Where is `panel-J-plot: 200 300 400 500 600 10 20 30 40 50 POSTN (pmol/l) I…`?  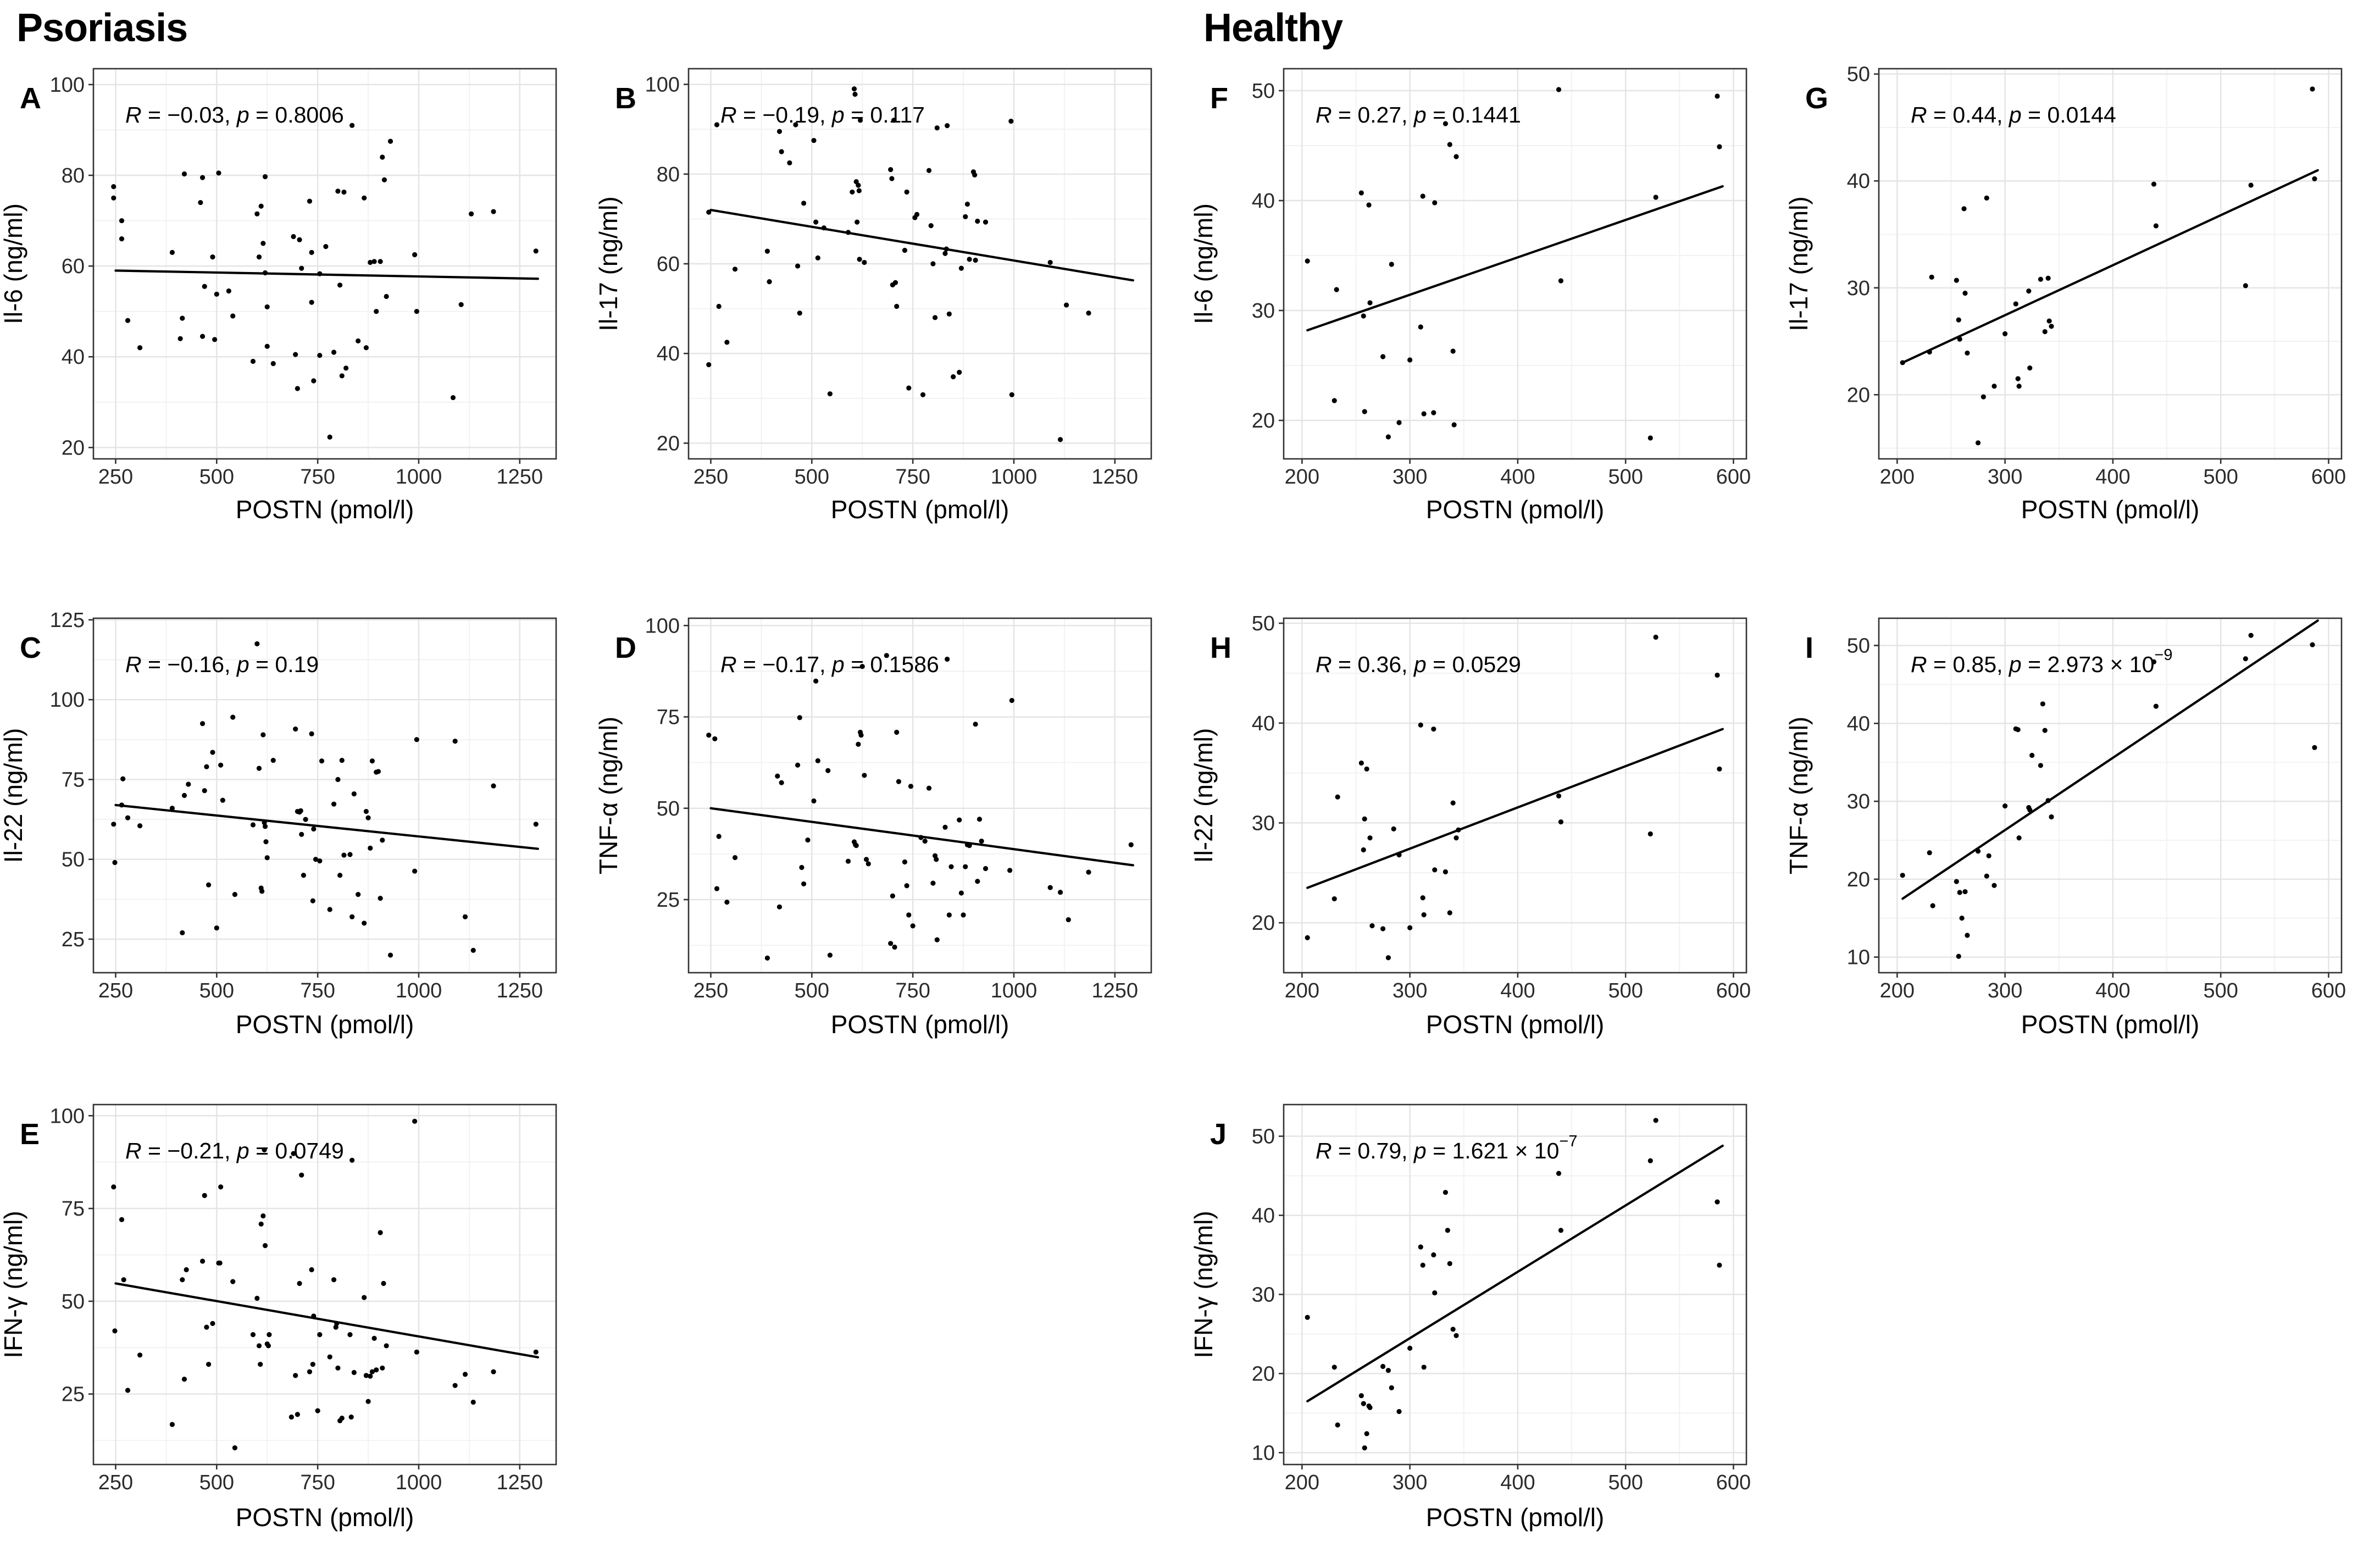 panel-J-plot: 200 300 400 500 600 10 20 30 40 50 POSTN (pmol/l) I… is located at coordinates (1470, 1317).